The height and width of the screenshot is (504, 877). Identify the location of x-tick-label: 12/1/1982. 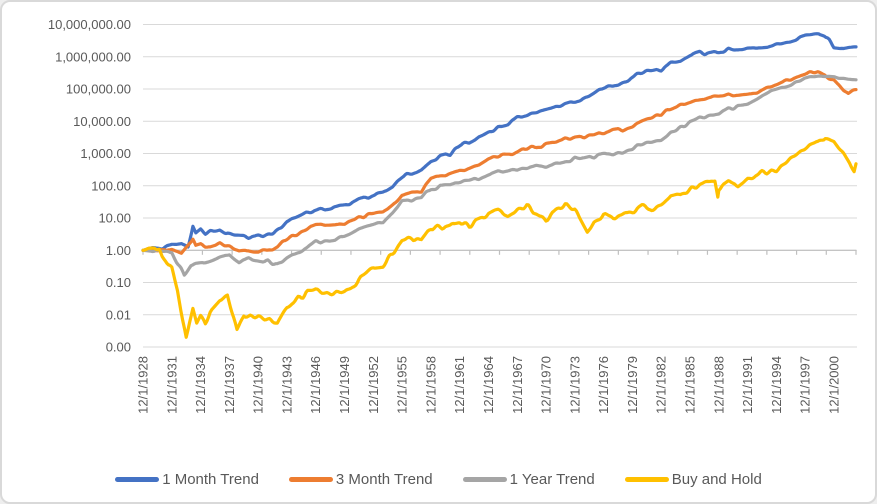
(661, 385).